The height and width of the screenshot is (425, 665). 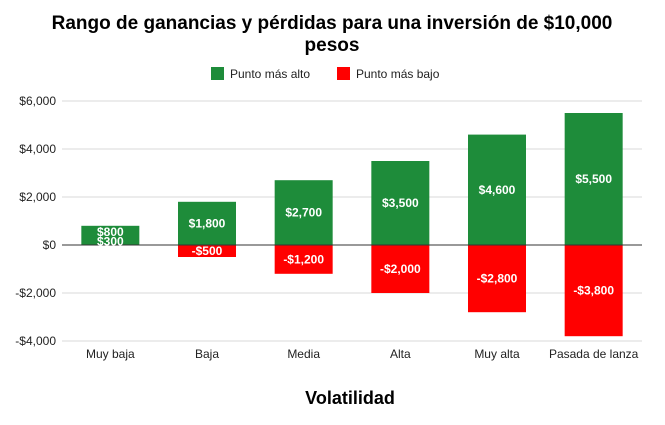 I want to click on data-label-high: $5,500, so click(x=593, y=179).